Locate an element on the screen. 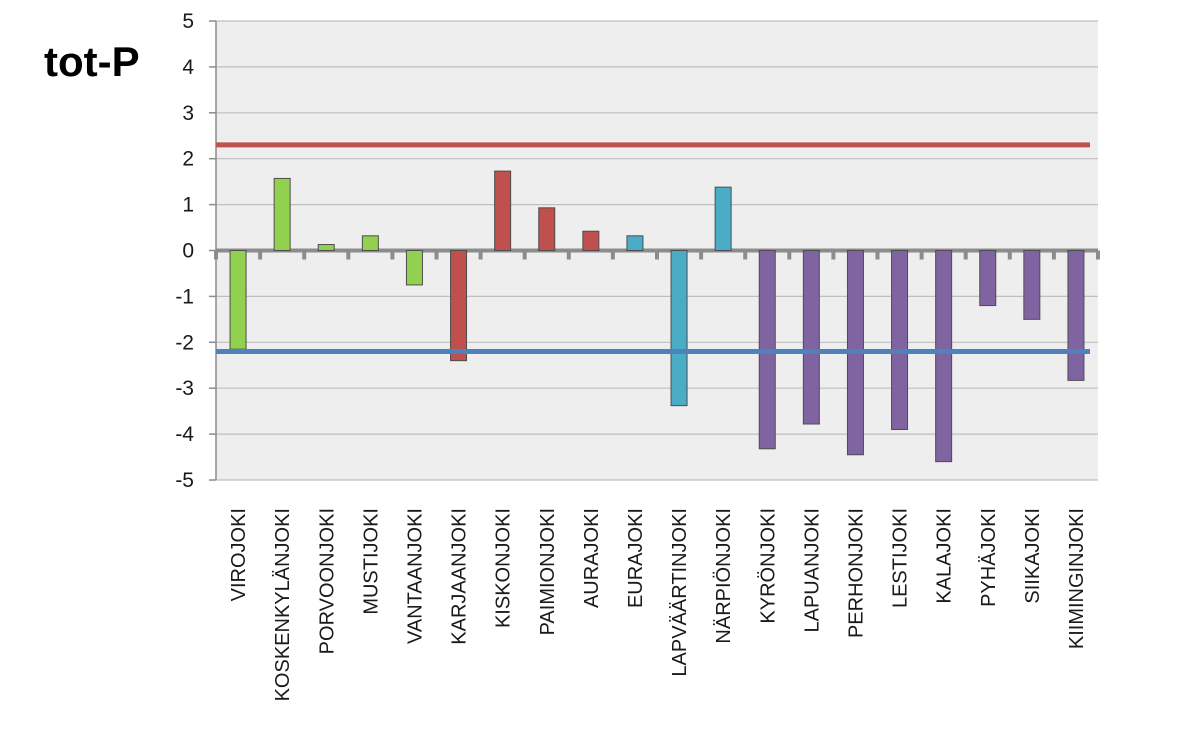  y-tick-label: 1 is located at coordinates (188, 205).